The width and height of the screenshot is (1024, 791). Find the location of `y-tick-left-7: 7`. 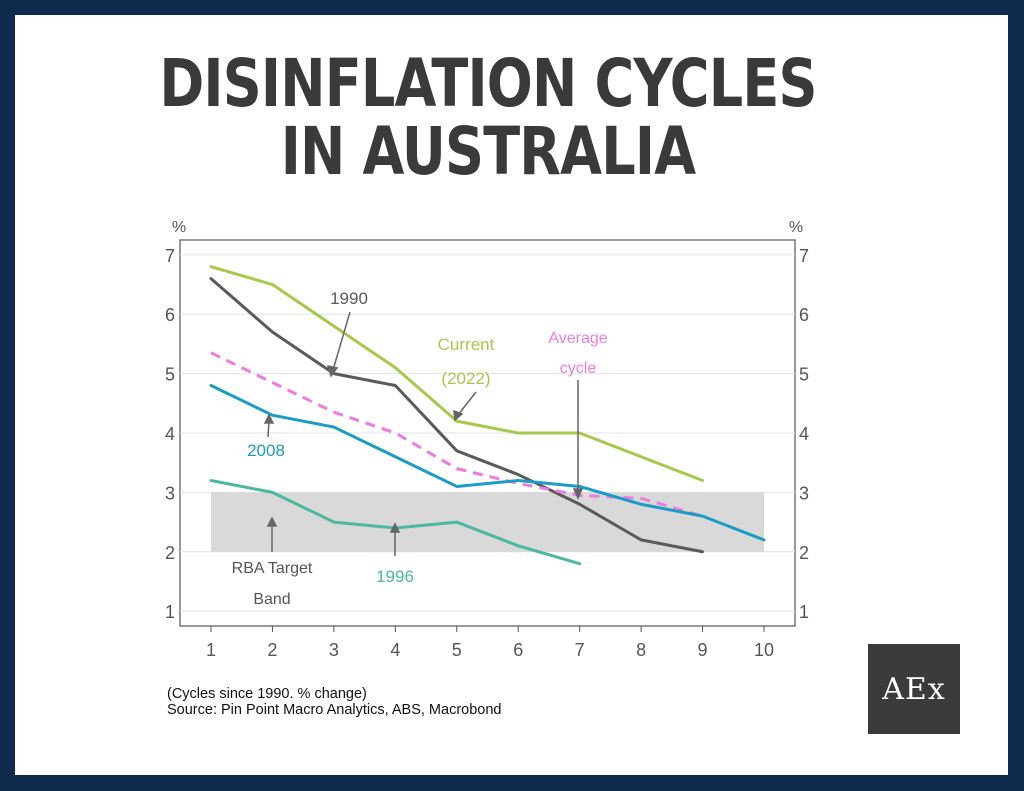

y-tick-left-7: 7 is located at coordinates (170, 256).